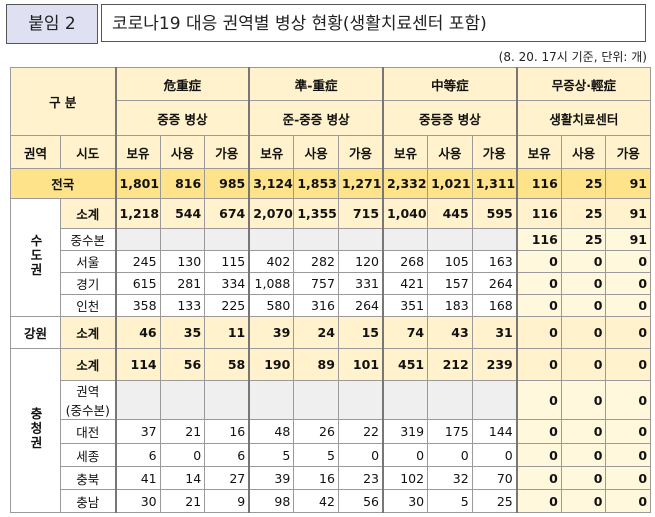 Image resolution: width=655 pixels, height=517 pixels. I want to click on attachment-label: 붙임 2, so click(52, 24).